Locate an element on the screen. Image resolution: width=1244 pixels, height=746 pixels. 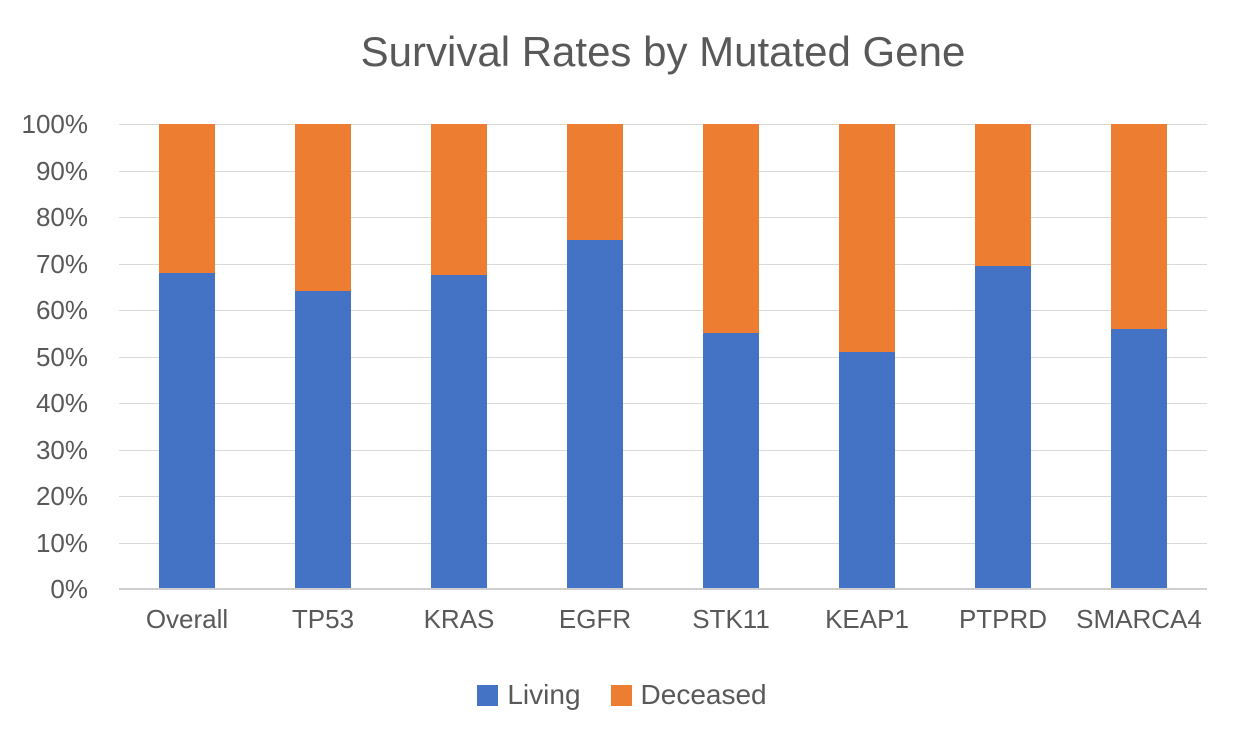
x-axis-label-tp53: TP53 is located at coordinates (323, 619).